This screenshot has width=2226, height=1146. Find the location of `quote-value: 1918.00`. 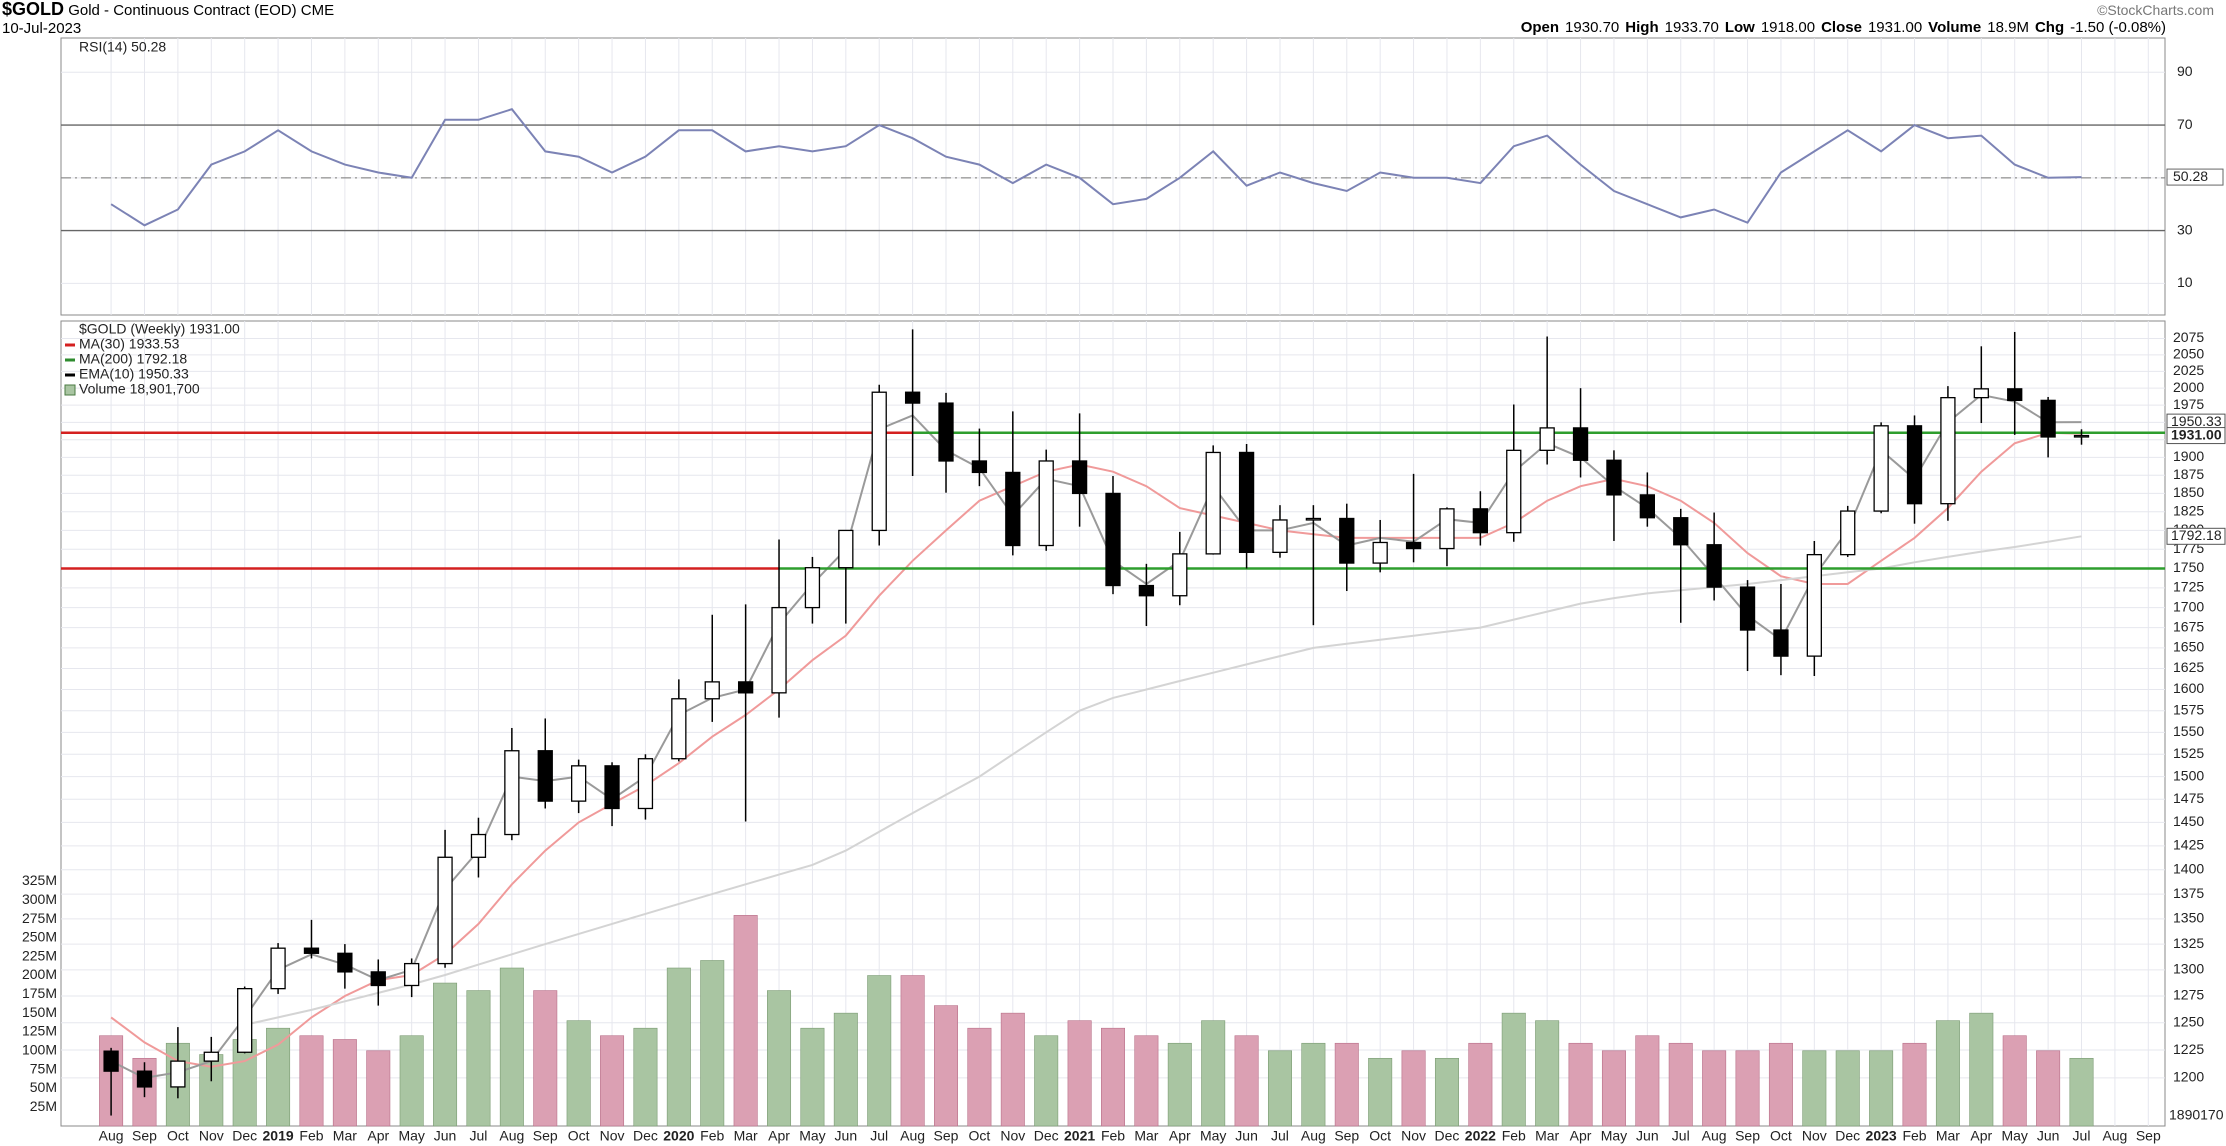

quote-value: 1918.00 is located at coordinates (1788, 27).